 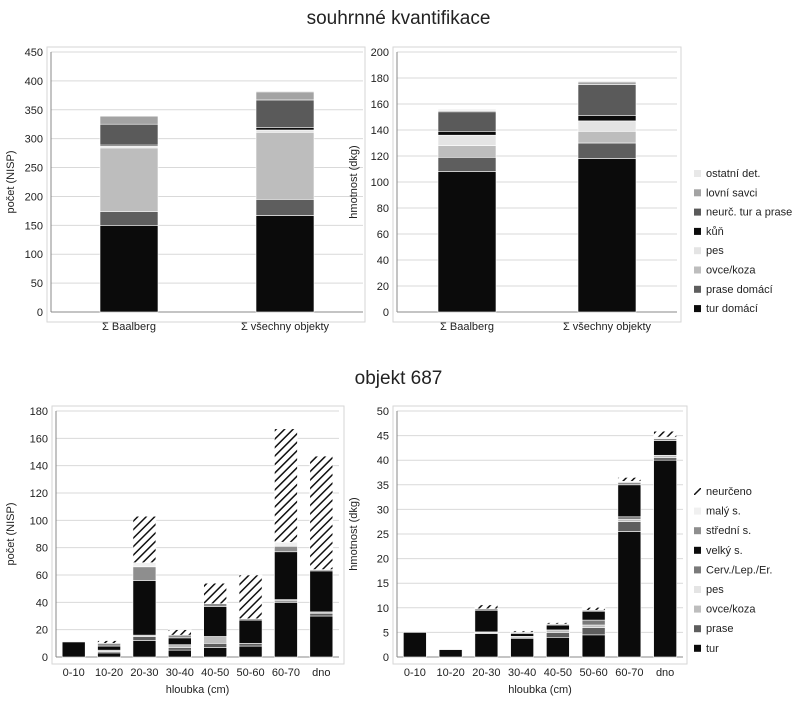 What do you see at coordinates (34, 169) in the screenshot?
I see `y-tick-label: 250` at bounding box center [34, 169].